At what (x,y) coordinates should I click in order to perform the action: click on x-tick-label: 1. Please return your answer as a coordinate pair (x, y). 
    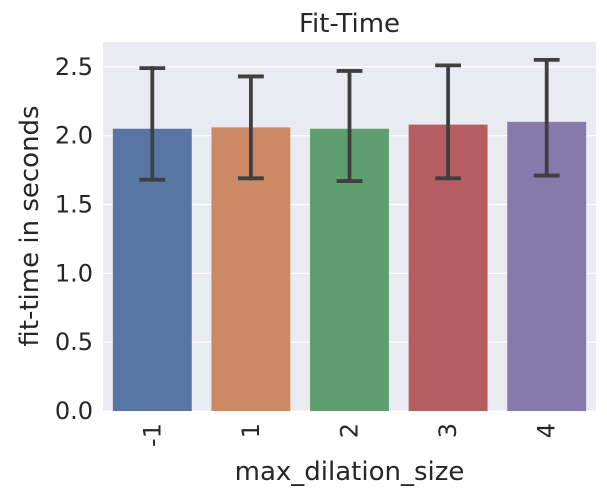
    Looking at the image, I should click on (251, 430).